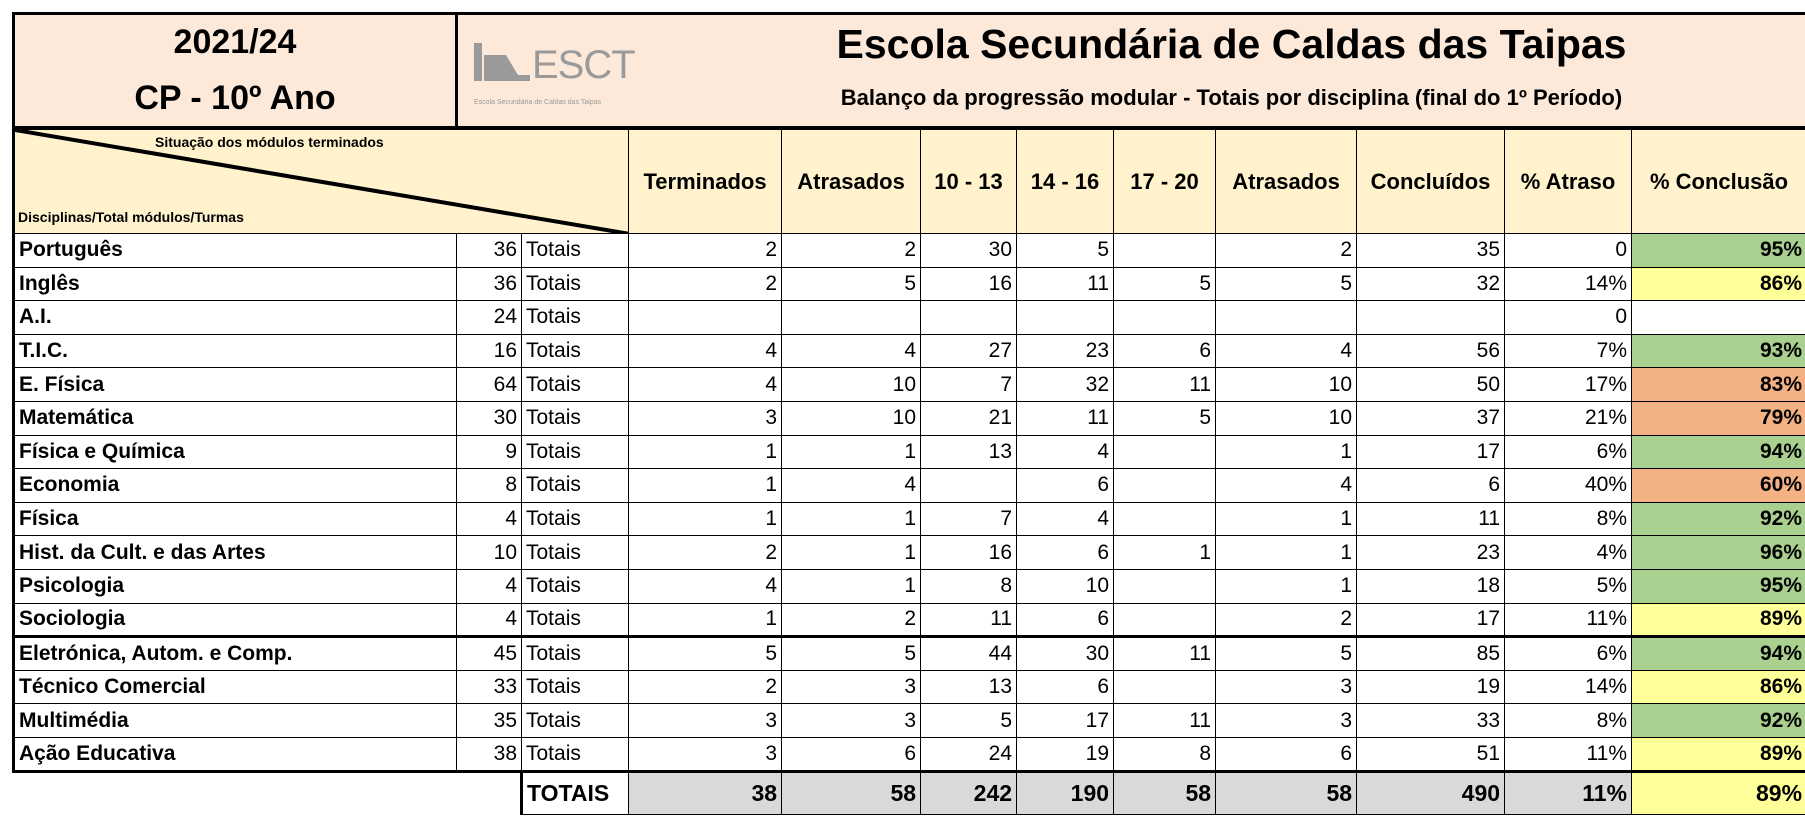  Describe the element at coordinates (234, 351) in the screenshot. I see `subject-name: T.I.C.` at that location.